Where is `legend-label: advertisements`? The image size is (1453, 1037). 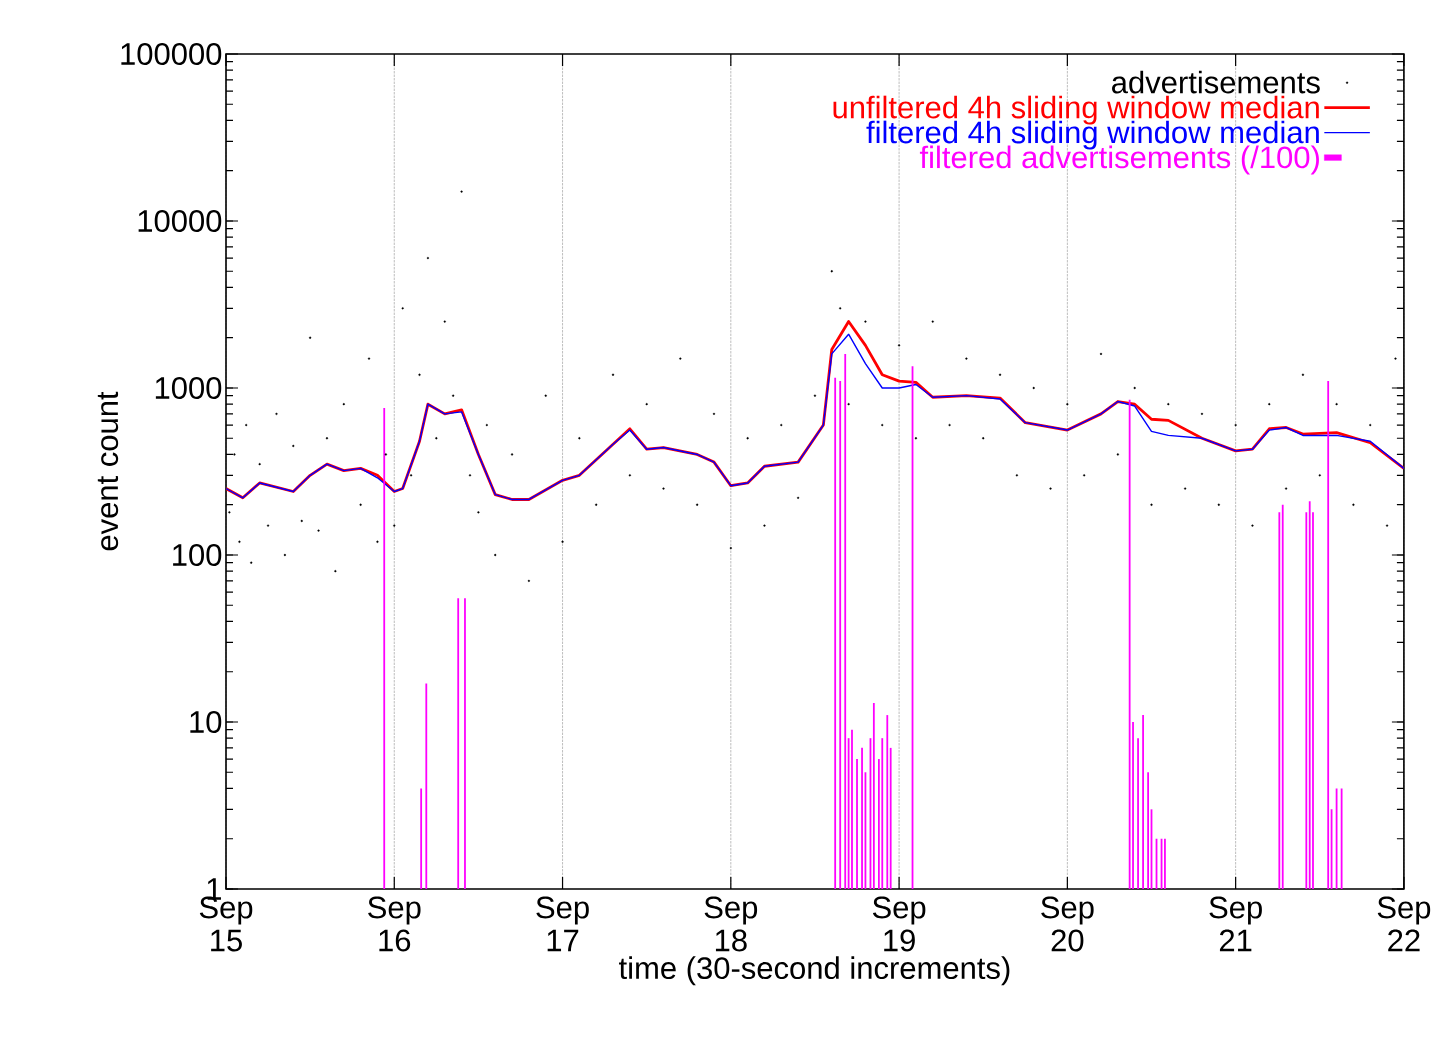 legend-label: advertisements is located at coordinates (1216, 82).